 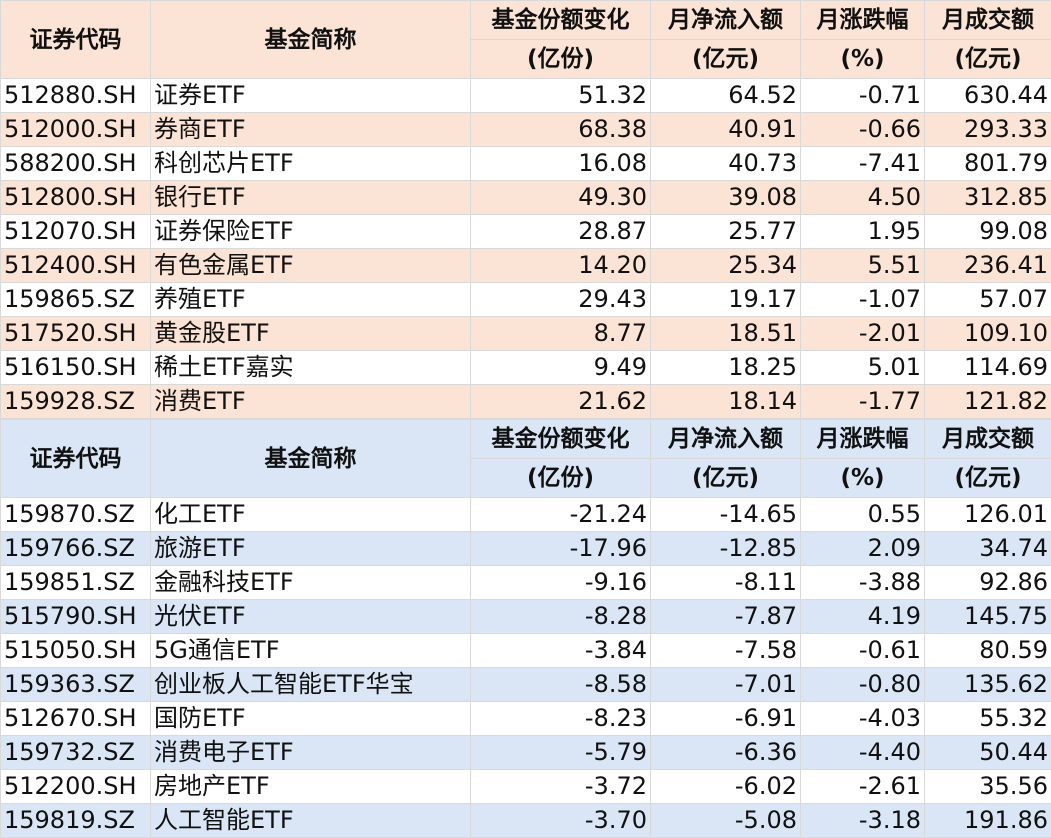 What do you see at coordinates (988, 617) in the screenshot?
I see `turnover-cell: 145.75` at bounding box center [988, 617].